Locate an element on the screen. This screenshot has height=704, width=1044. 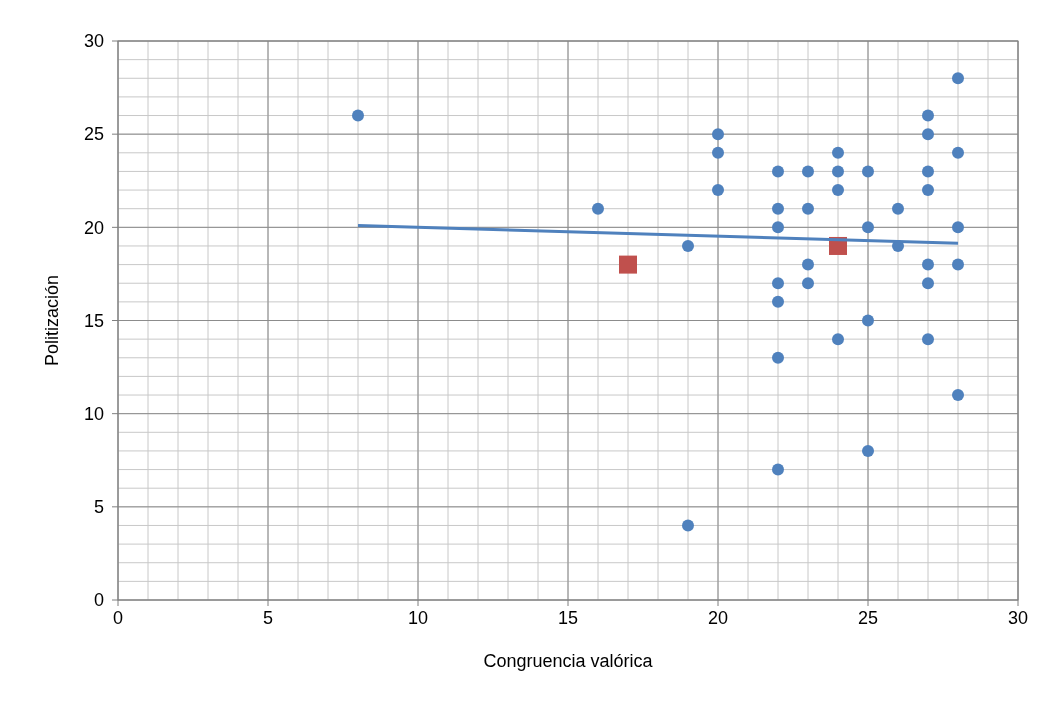
x-tick-label: 5 is located at coordinates (268, 618).